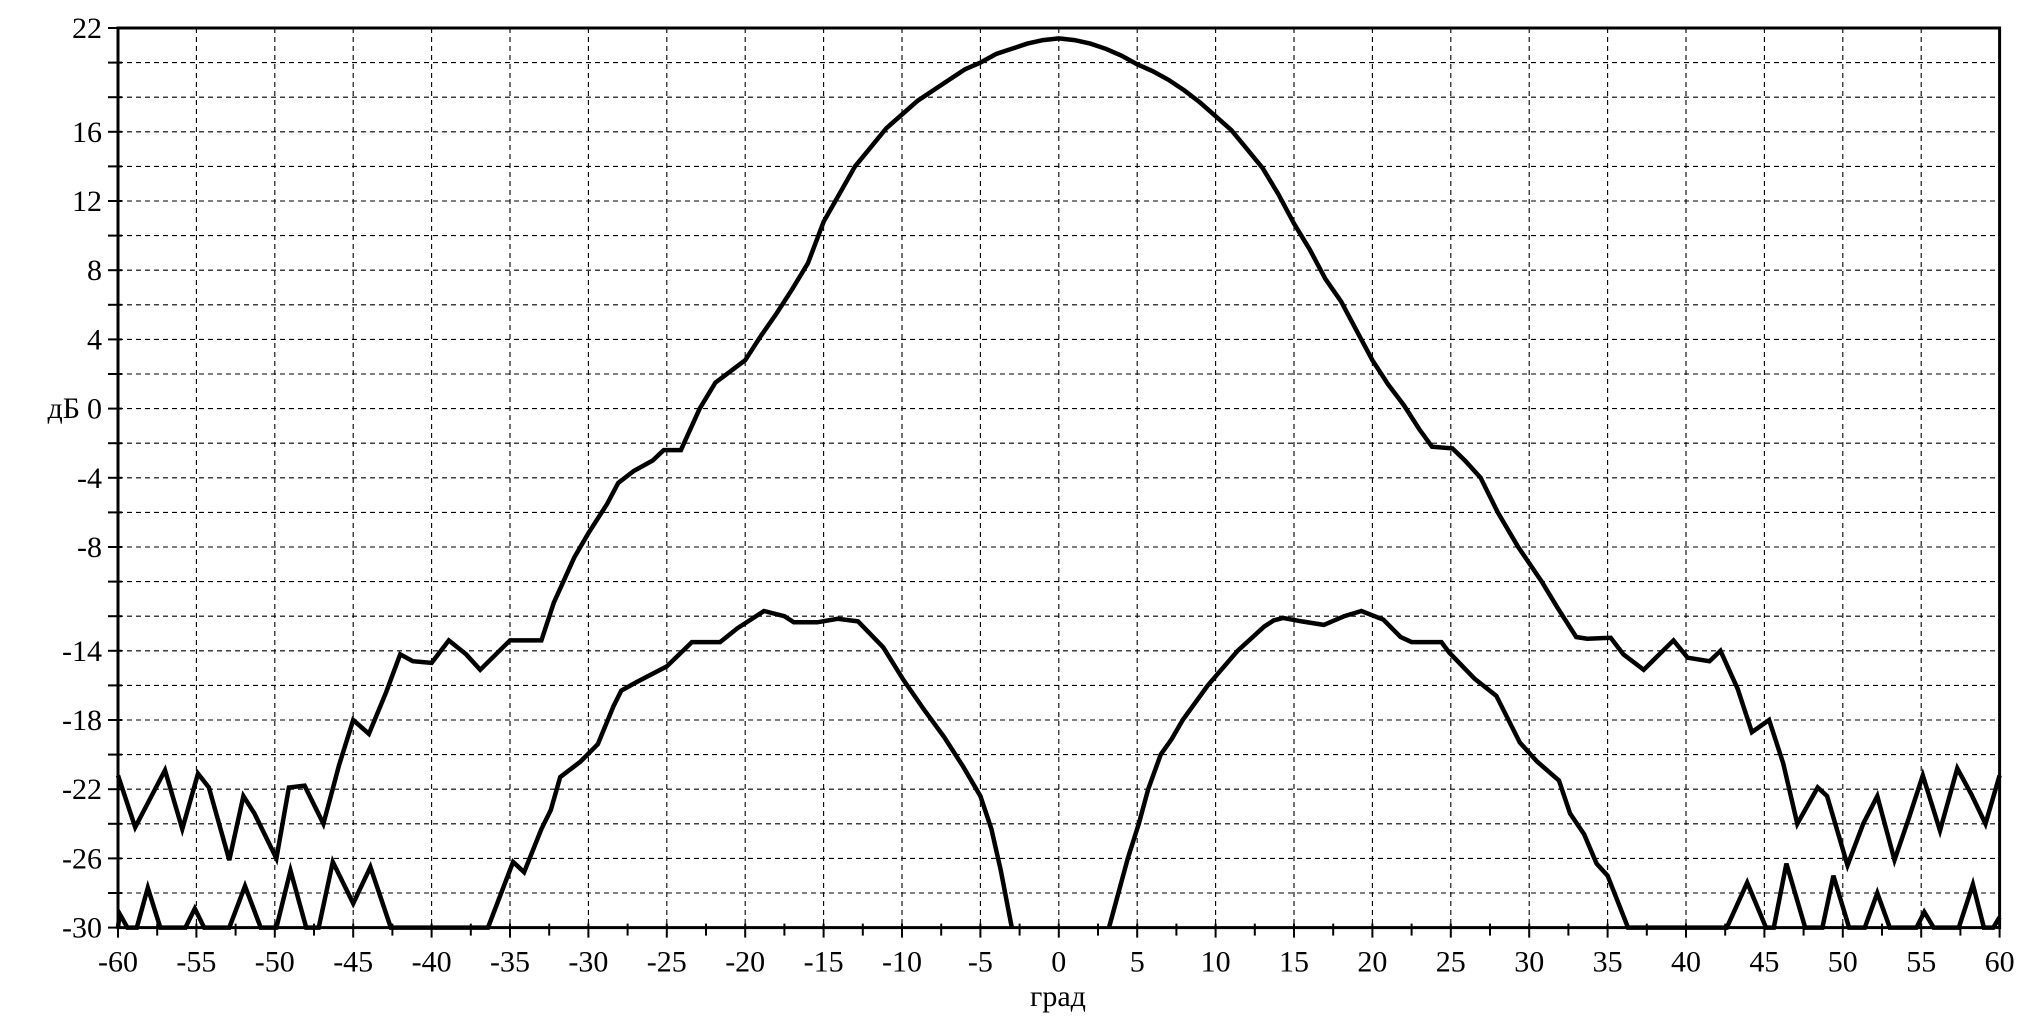 This screenshot has height=1035, width=2037. What do you see at coordinates (432, 962) in the screenshot?
I see `x-tick-label: -40` at bounding box center [432, 962].